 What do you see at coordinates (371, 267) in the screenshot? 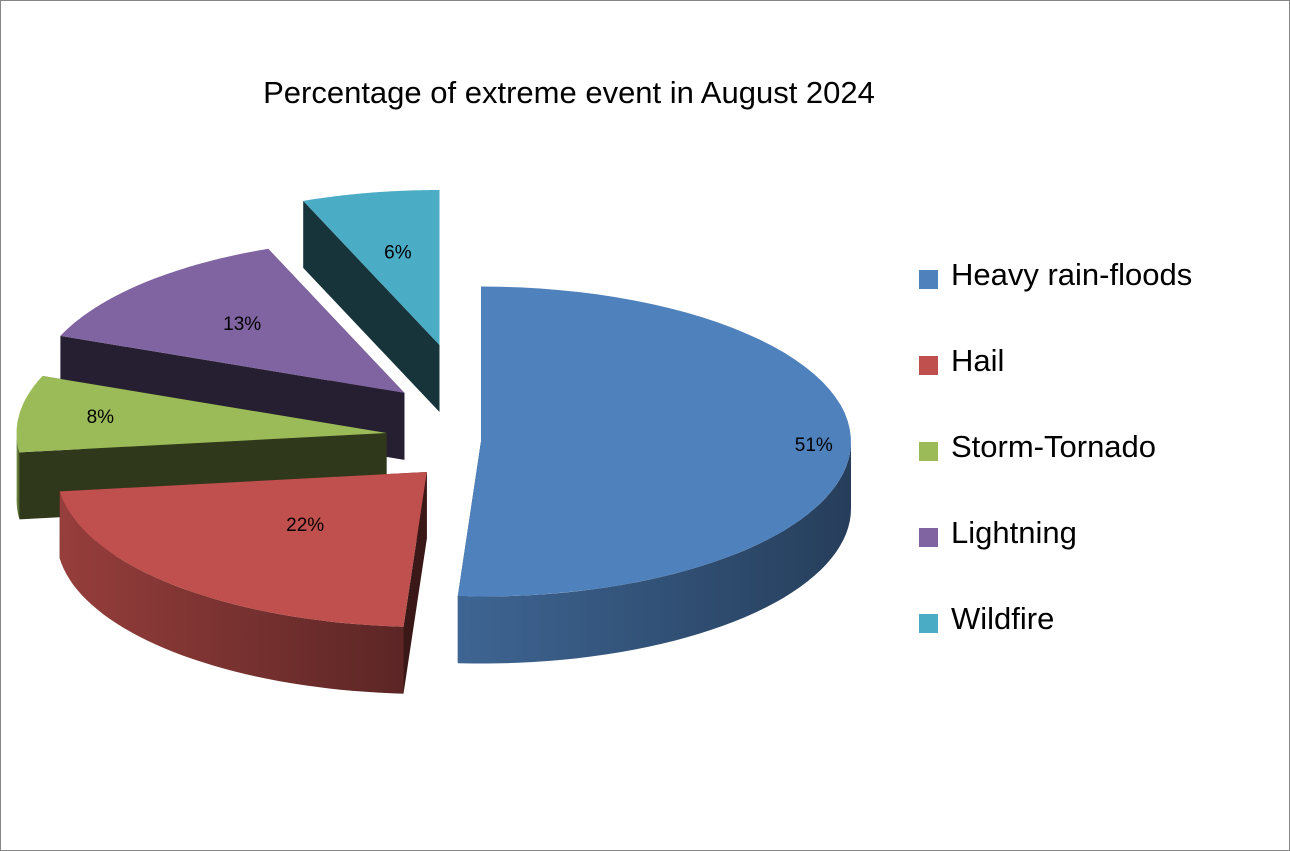
I see `slice-wildfire` at bounding box center [371, 267].